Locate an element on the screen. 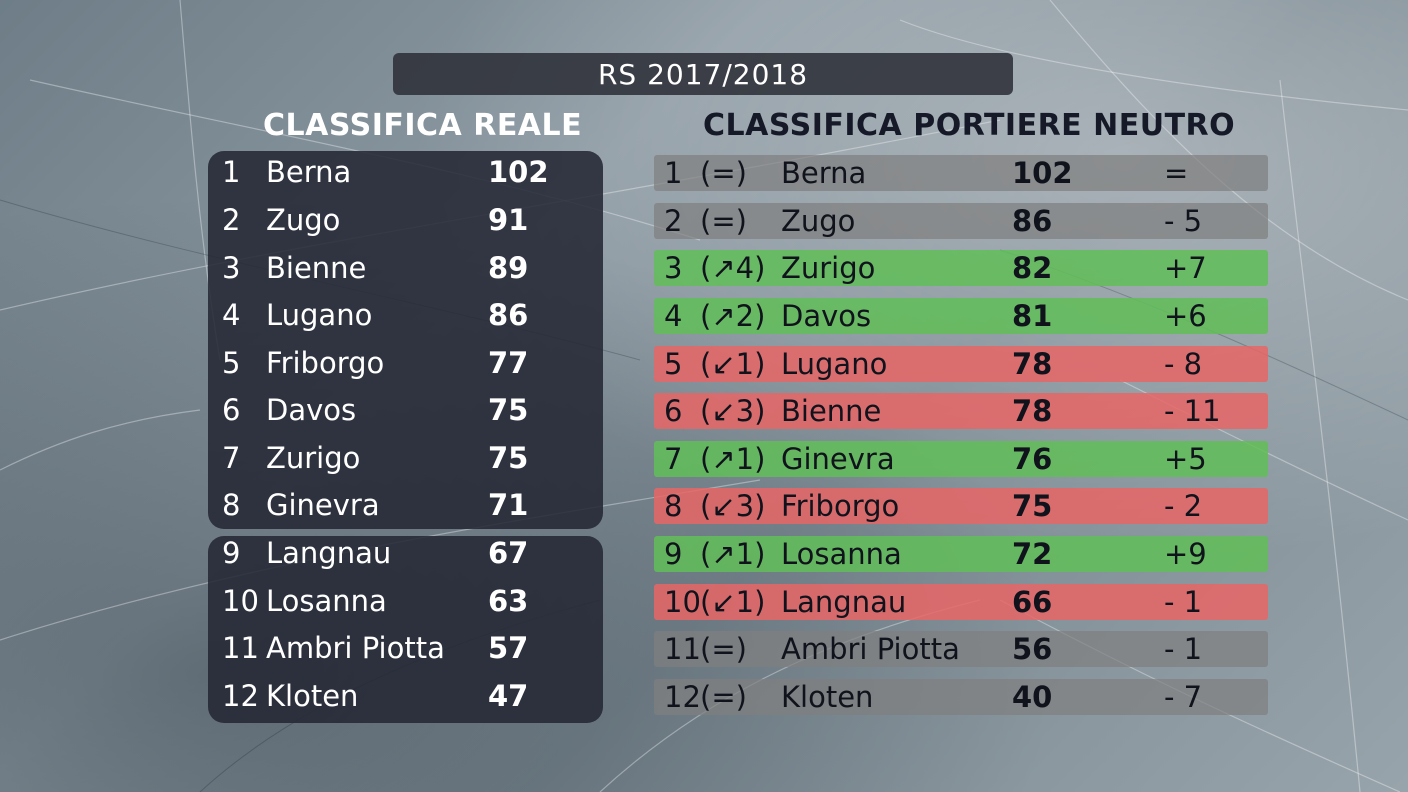 Image resolution: width=1408 pixels, height=792 pixels. real-standings-row: 3 Bienne 89 is located at coordinates (405, 268).